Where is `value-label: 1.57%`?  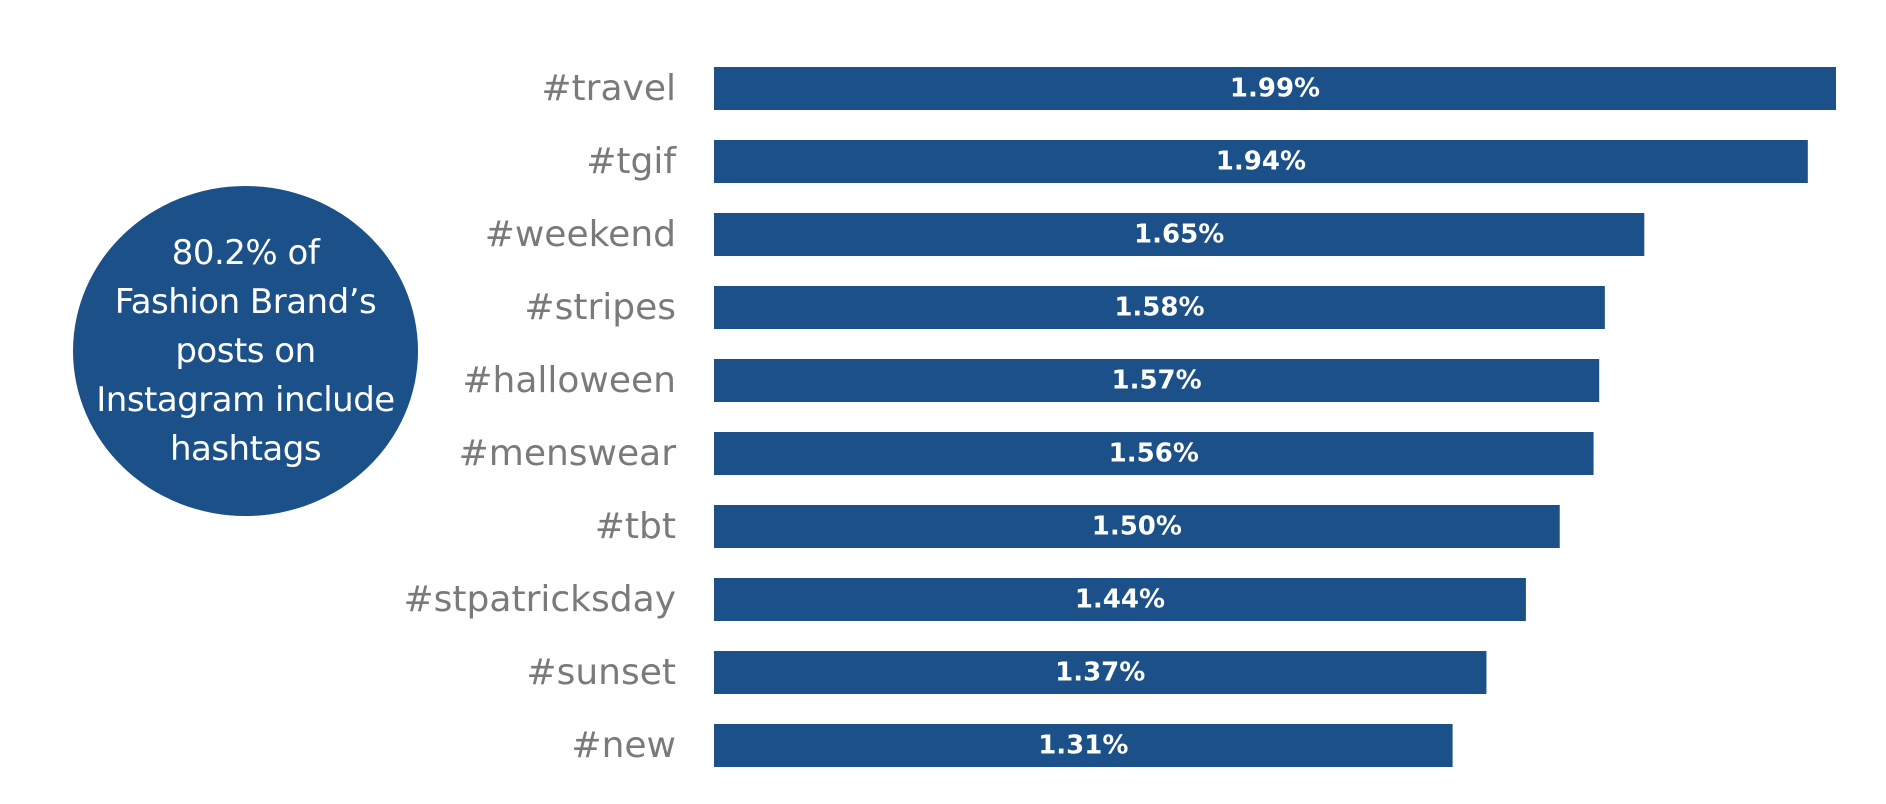
value-label: 1.57% is located at coordinates (1156, 381).